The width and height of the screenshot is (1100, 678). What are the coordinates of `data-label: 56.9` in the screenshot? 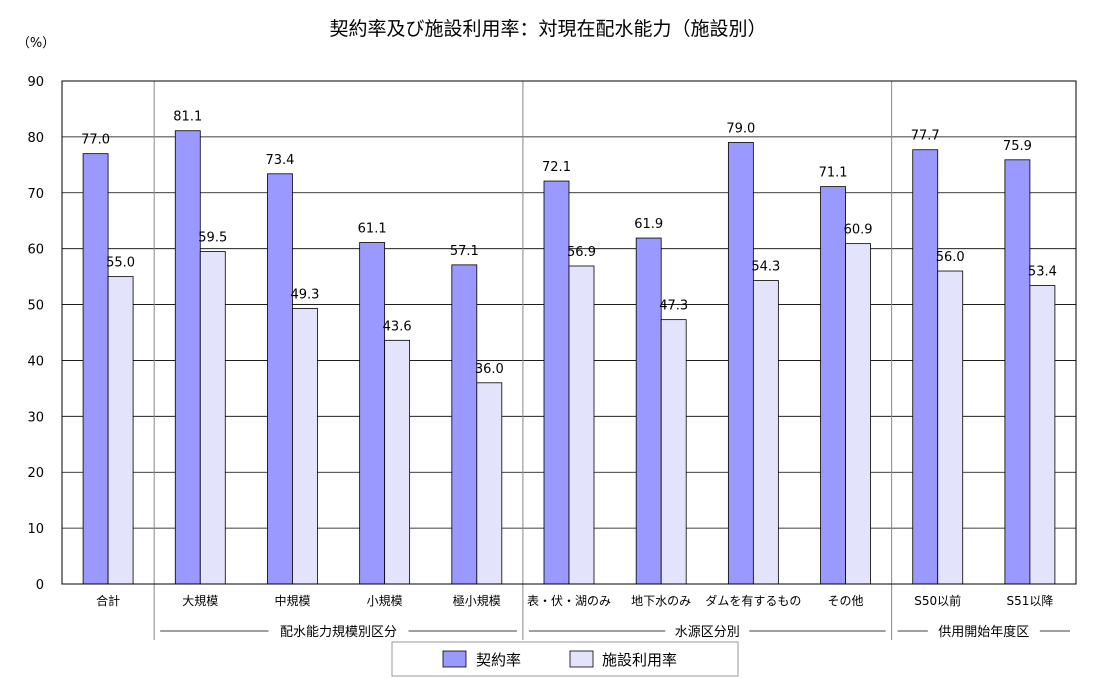 It's located at (581, 252).